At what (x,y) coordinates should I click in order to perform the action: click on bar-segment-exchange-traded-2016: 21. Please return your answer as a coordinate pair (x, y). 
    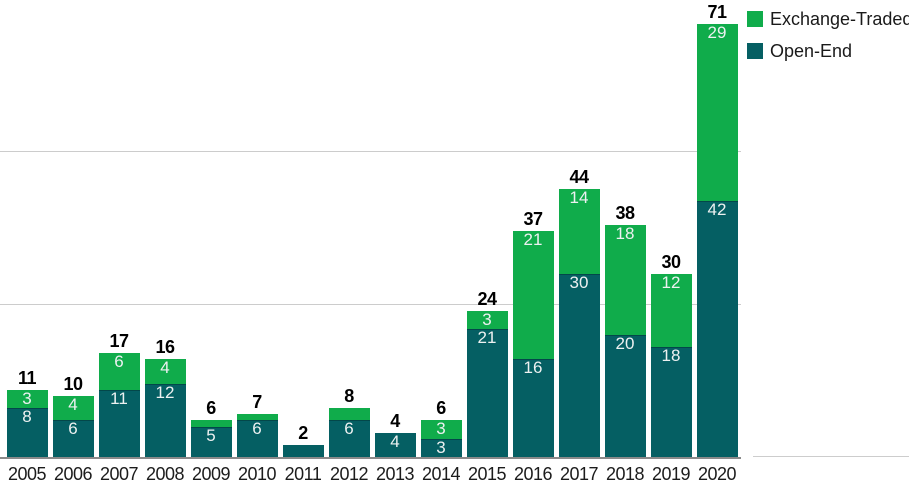
    Looking at the image, I should click on (533, 295).